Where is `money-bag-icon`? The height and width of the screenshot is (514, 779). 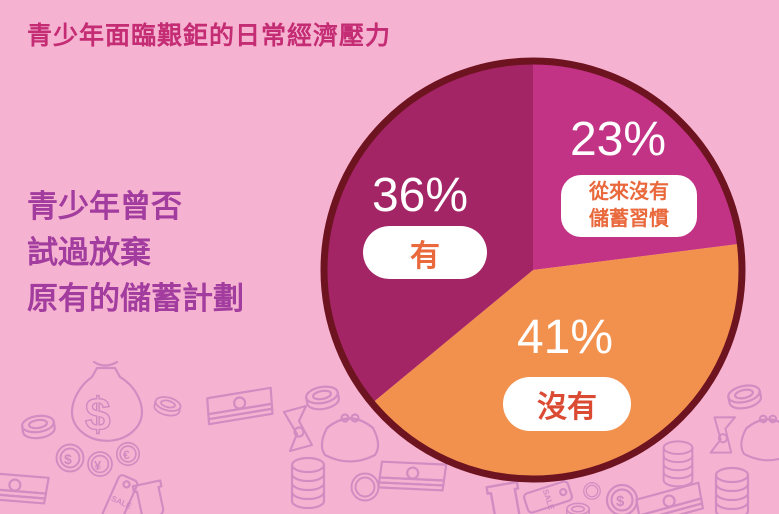
money-bag-icon is located at coordinates (107, 401).